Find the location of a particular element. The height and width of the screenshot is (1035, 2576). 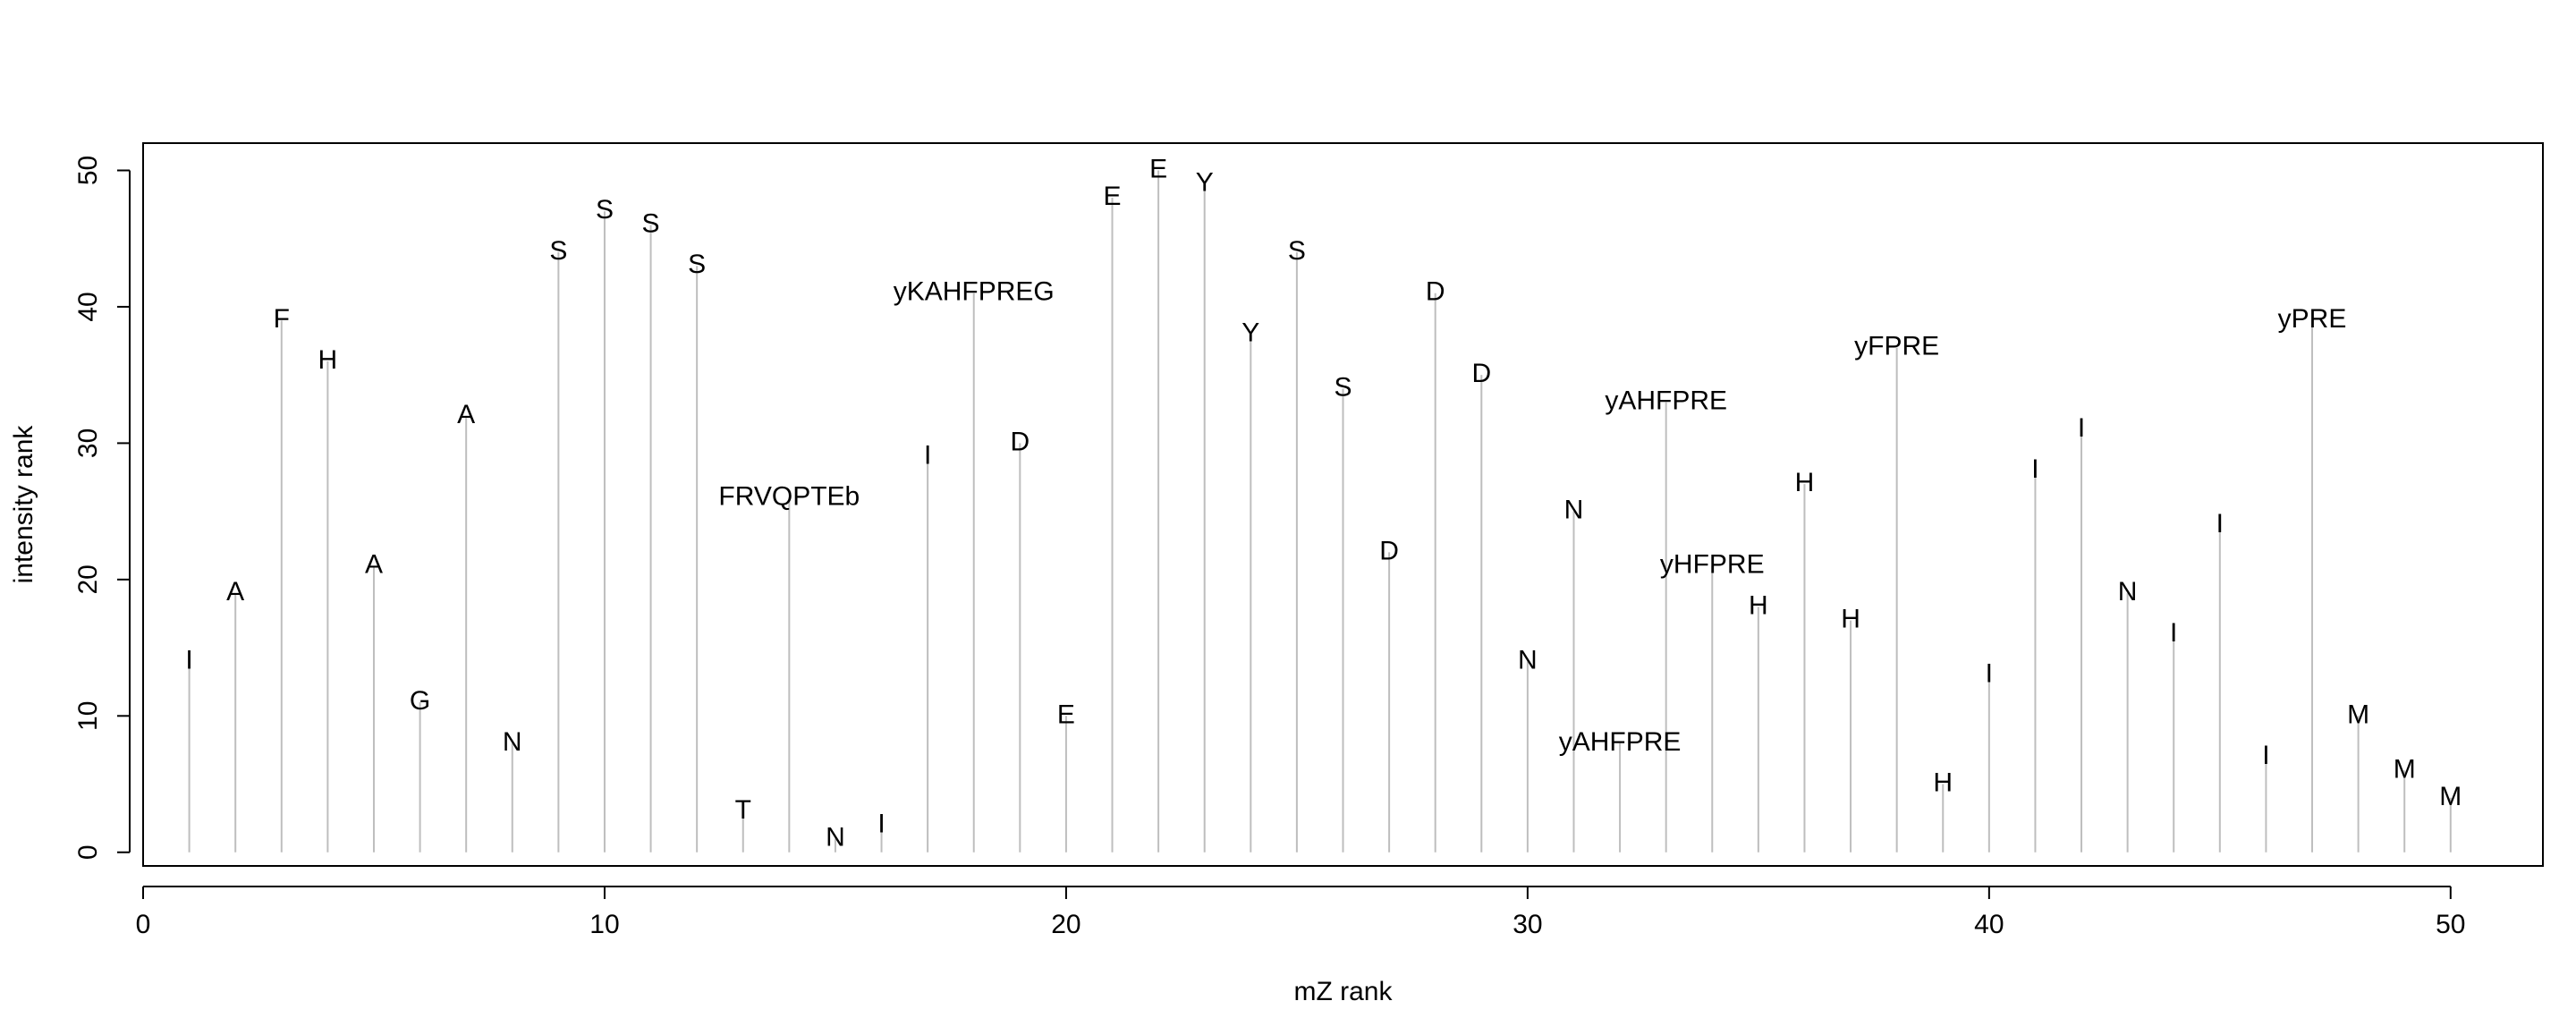

point-label-49: M is located at coordinates (2405, 769).